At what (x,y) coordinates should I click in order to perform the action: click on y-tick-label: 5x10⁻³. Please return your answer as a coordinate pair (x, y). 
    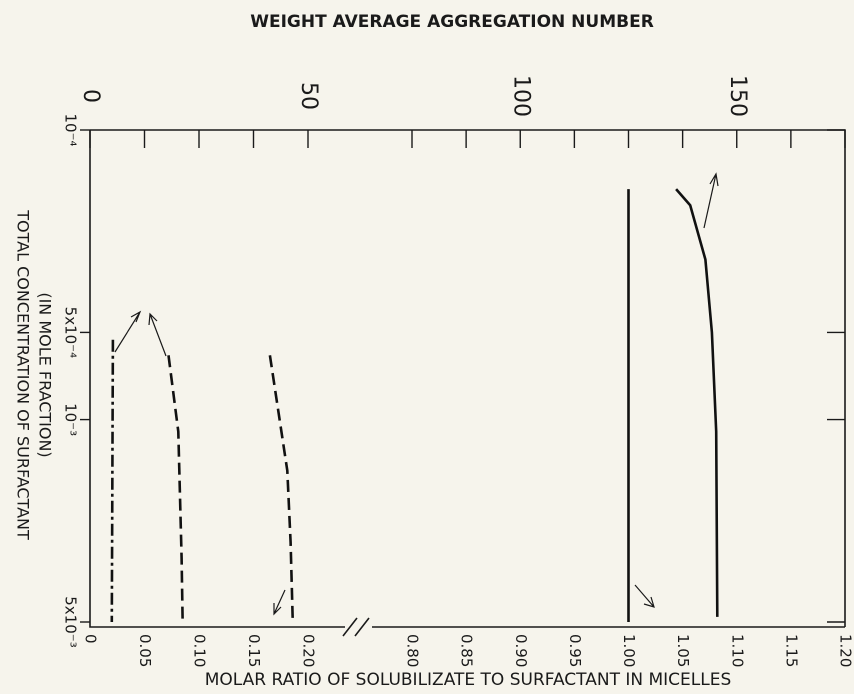
    Looking at the image, I should click on (71, 621).